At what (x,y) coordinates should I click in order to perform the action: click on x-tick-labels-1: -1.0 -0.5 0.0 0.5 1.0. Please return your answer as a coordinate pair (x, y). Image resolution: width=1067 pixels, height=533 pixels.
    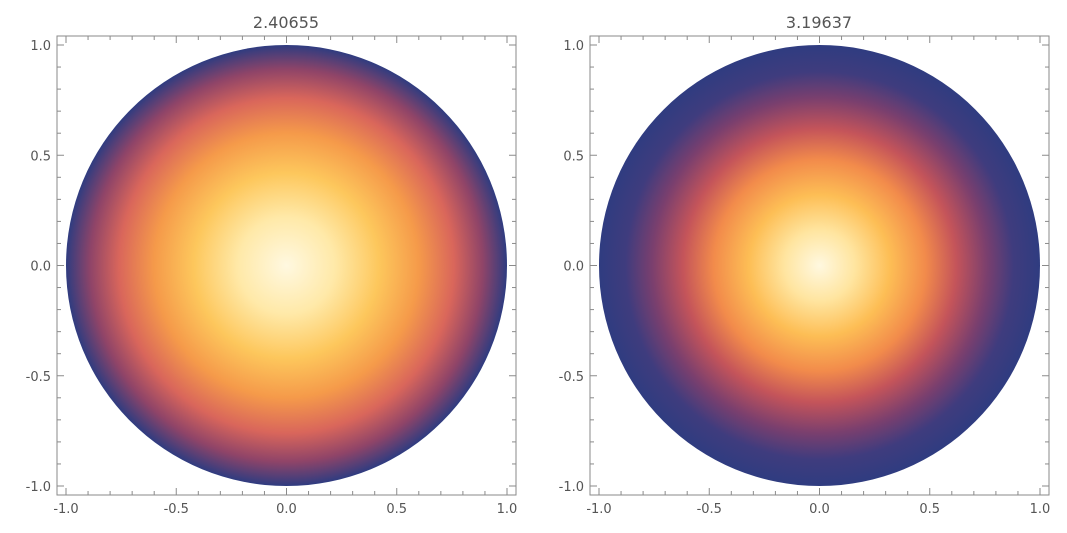
    Looking at the image, I should click on (285, 509).